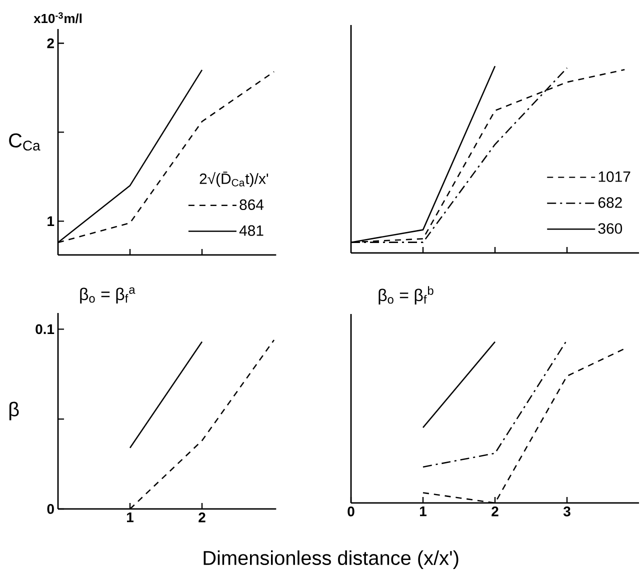  What do you see at coordinates (610, 228) in the screenshot?
I see `legend-label: 360` at bounding box center [610, 228].